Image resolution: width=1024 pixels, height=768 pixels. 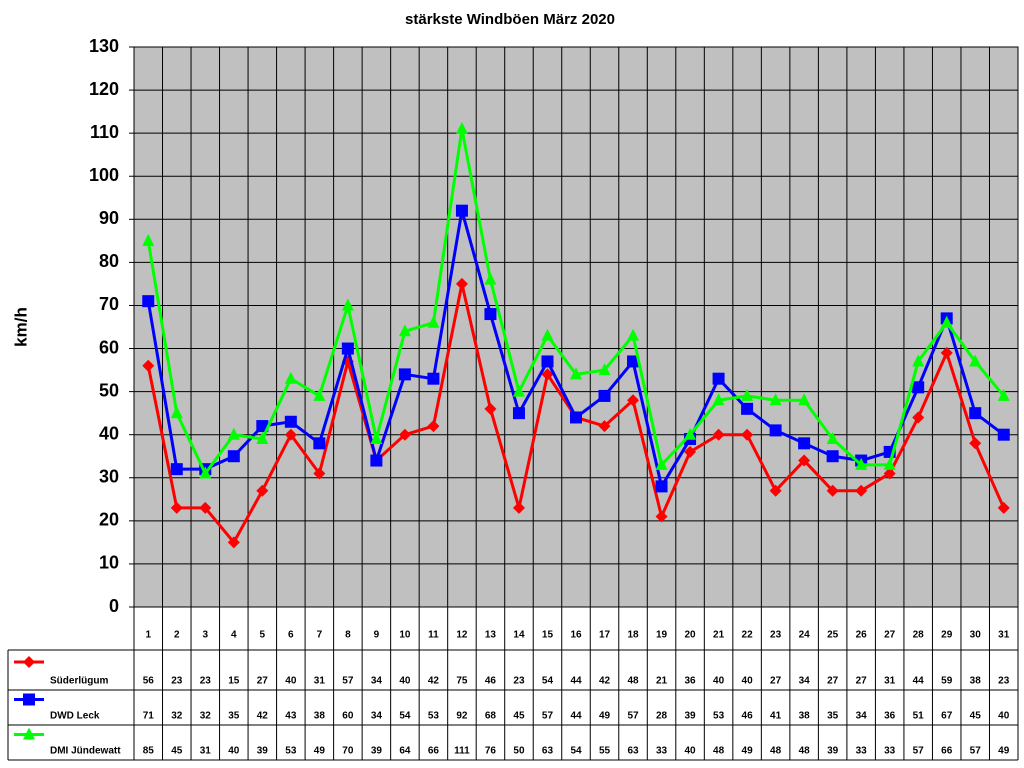 What do you see at coordinates (104, 46) in the screenshot?
I see `y-tick-label: 130` at bounding box center [104, 46].